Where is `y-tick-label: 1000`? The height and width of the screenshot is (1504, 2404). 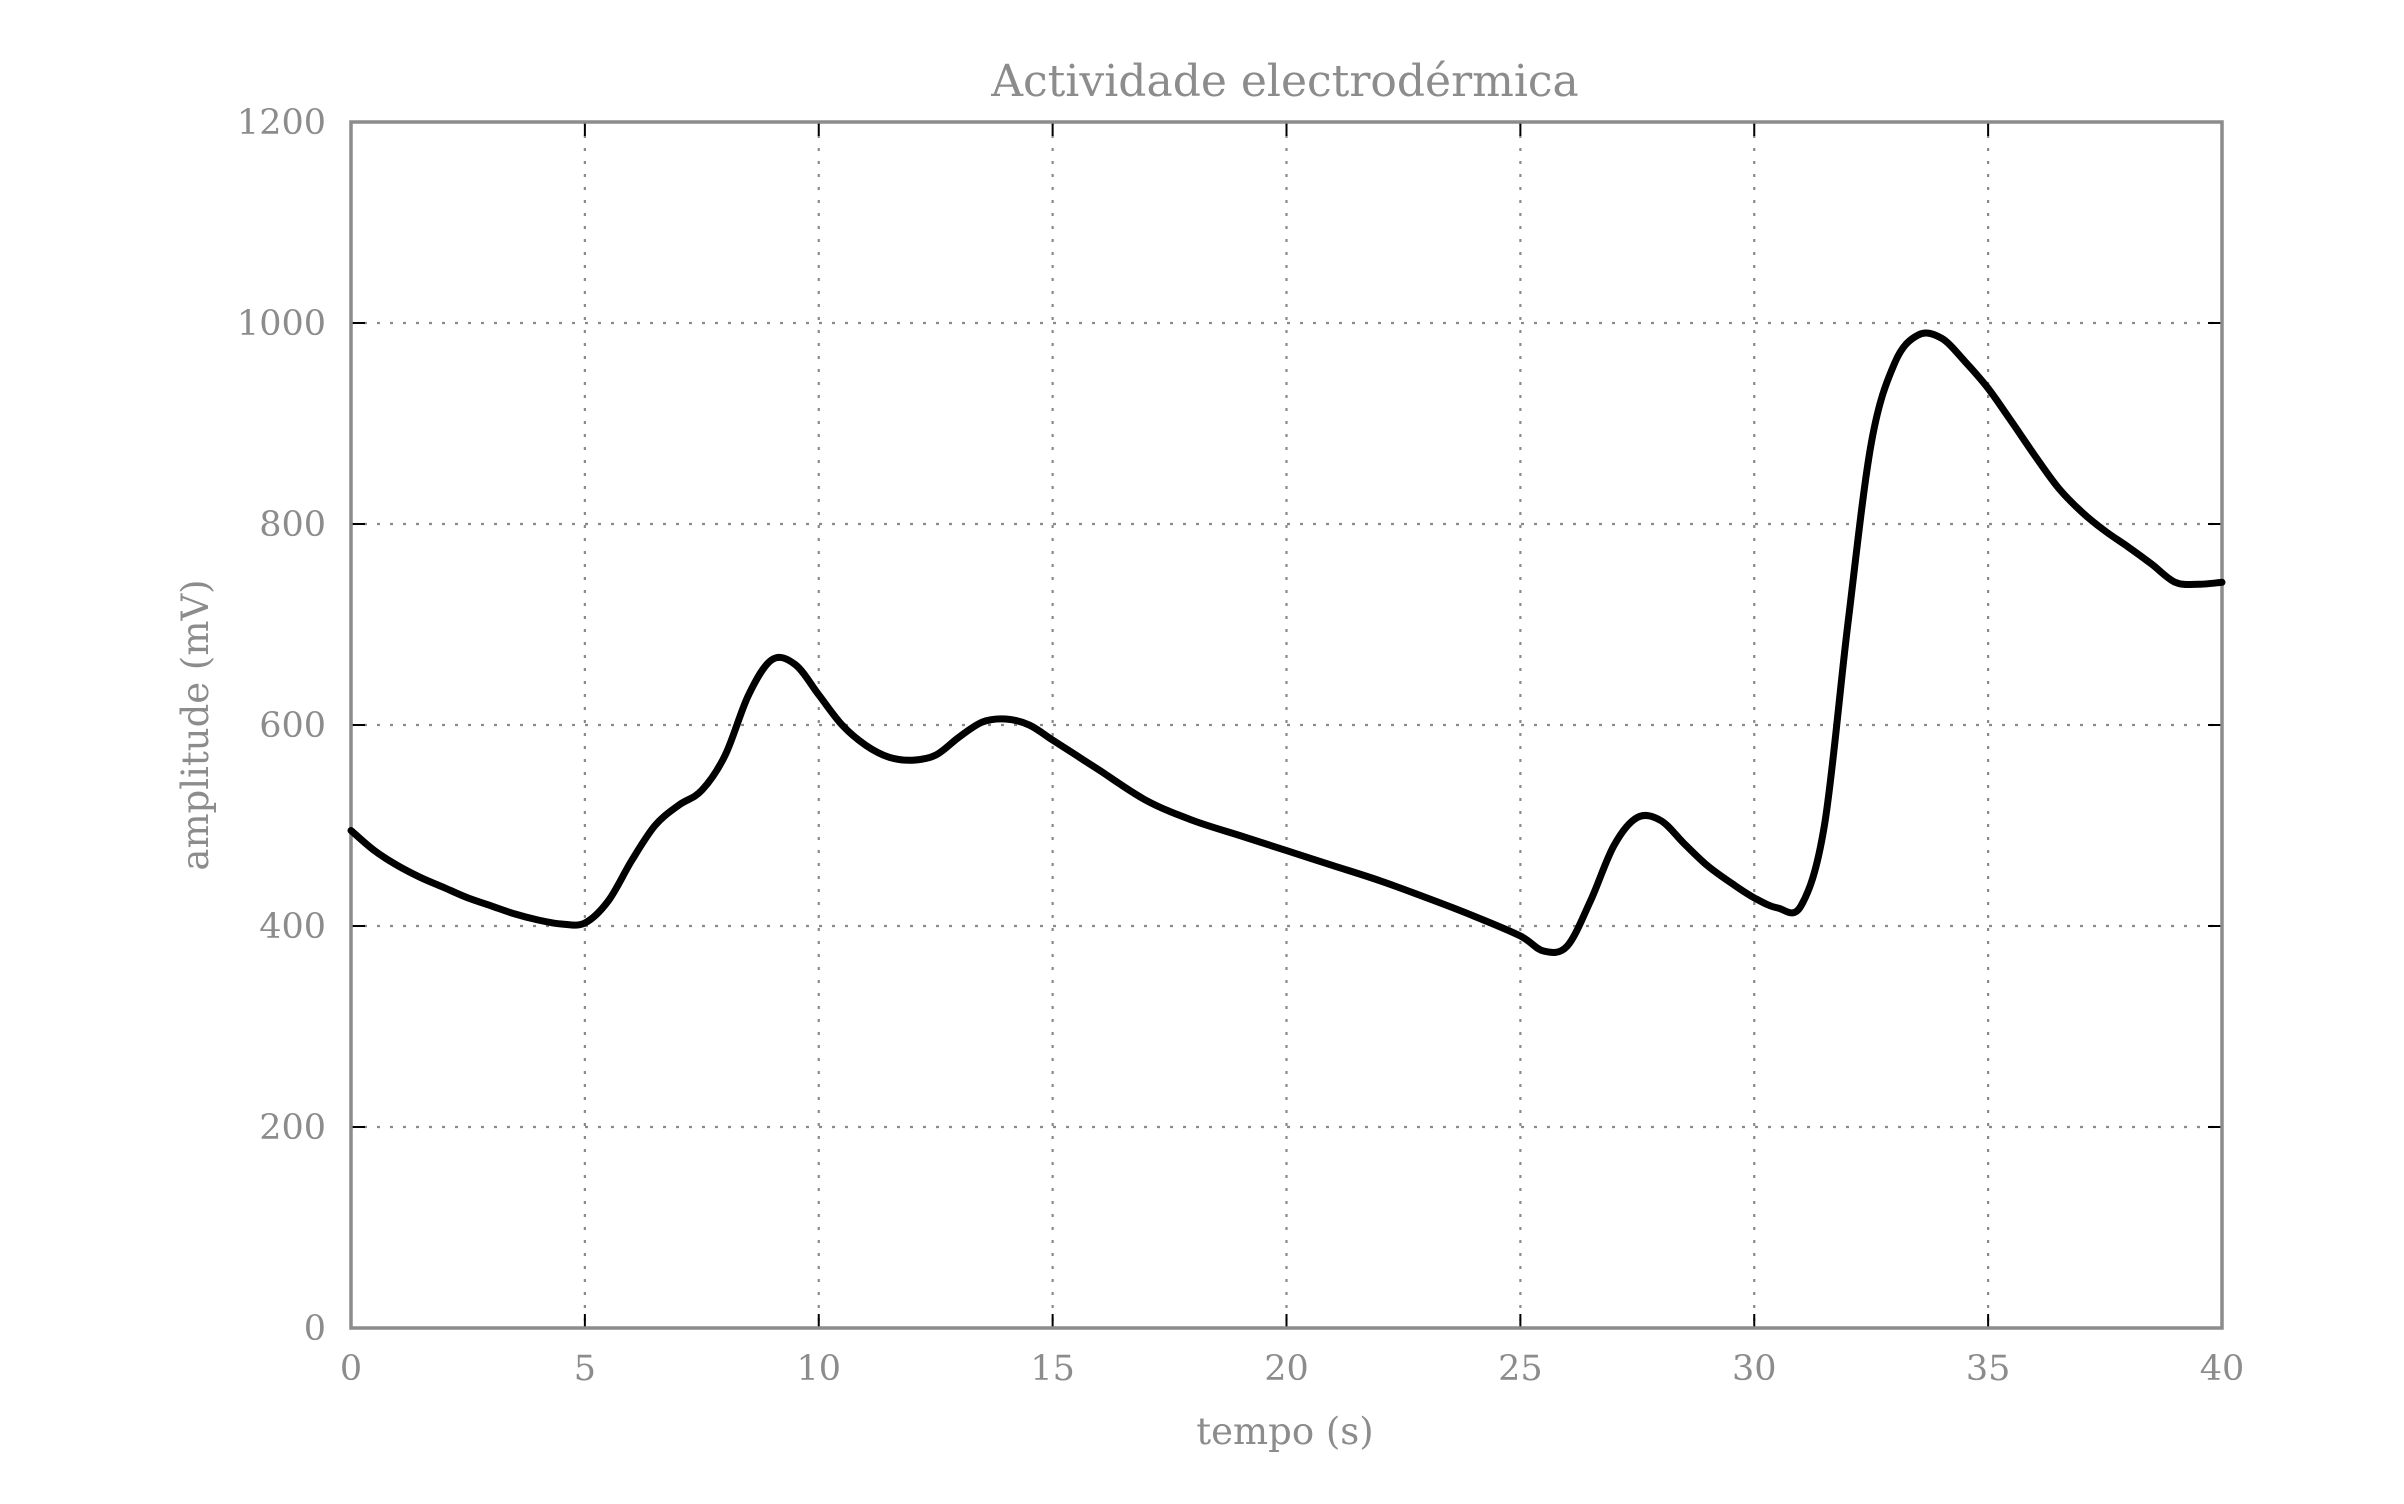
y-tick-label: 1000 is located at coordinates (281, 324).